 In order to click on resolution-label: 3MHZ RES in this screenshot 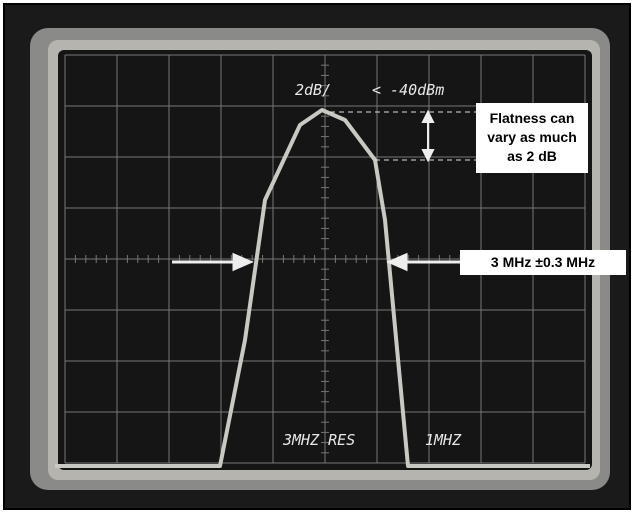, I will do `click(318, 440)`.